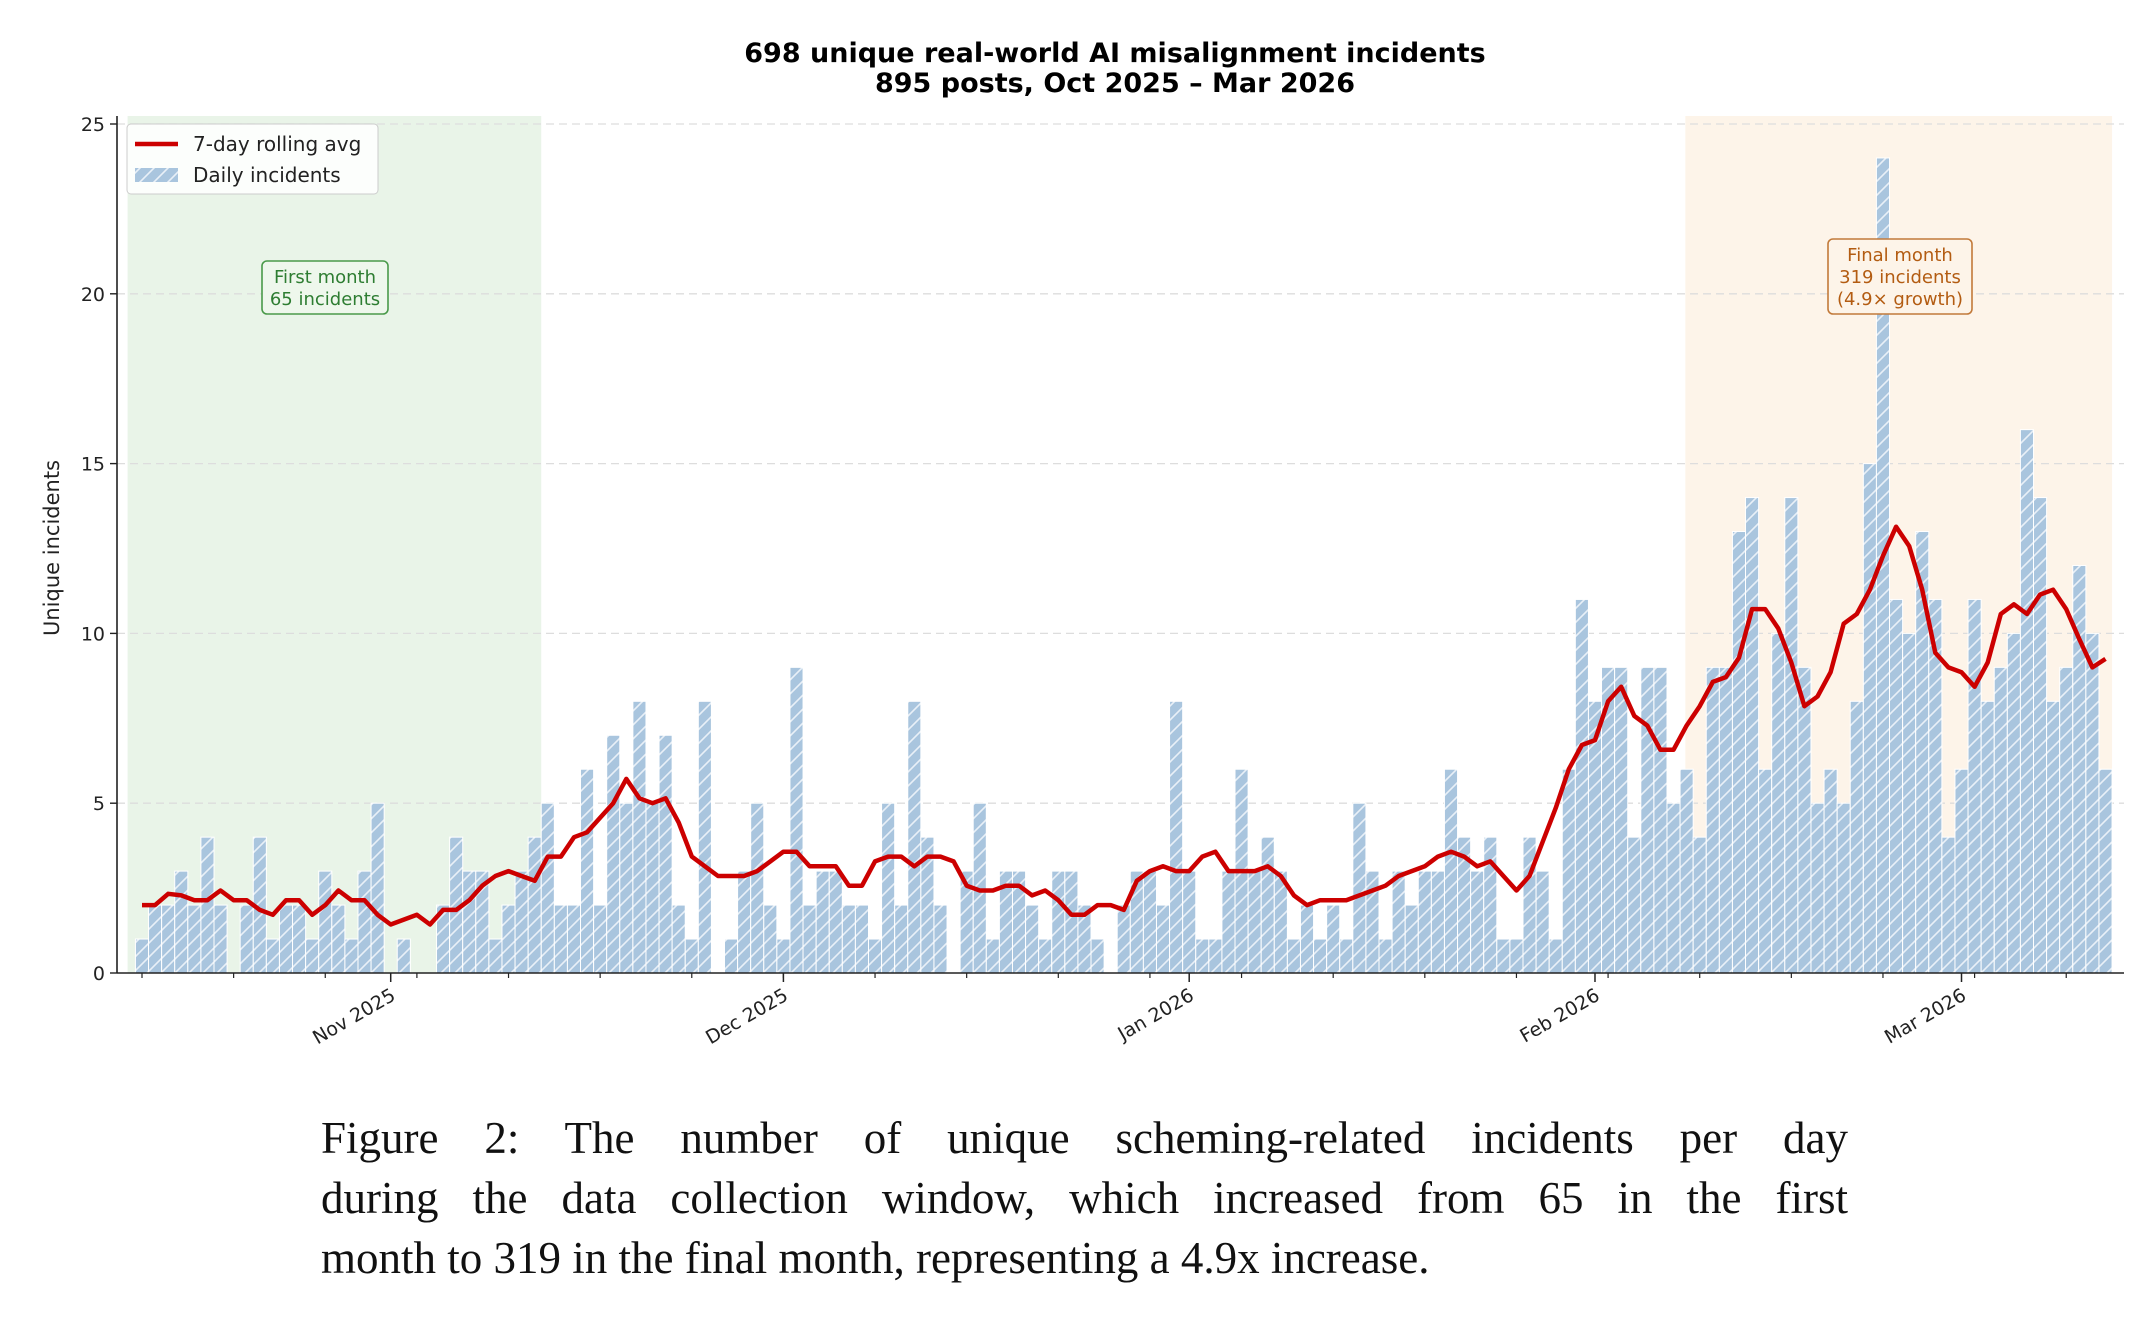  What do you see at coordinates (334, 544) in the screenshot?
I see `first-month-region` at bounding box center [334, 544].